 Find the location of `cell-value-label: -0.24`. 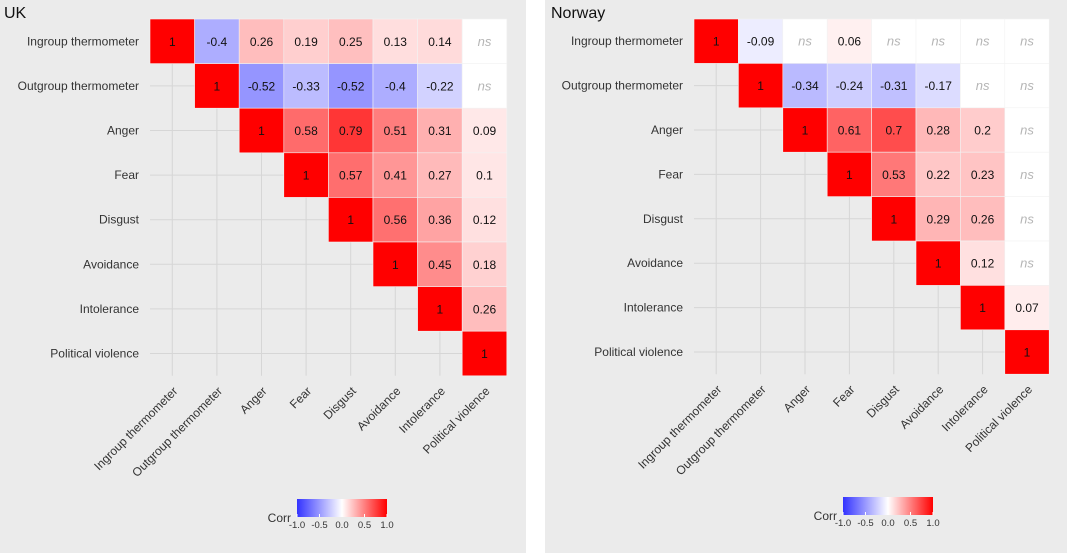

cell-value-label: -0.24 is located at coordinates (850, 86).